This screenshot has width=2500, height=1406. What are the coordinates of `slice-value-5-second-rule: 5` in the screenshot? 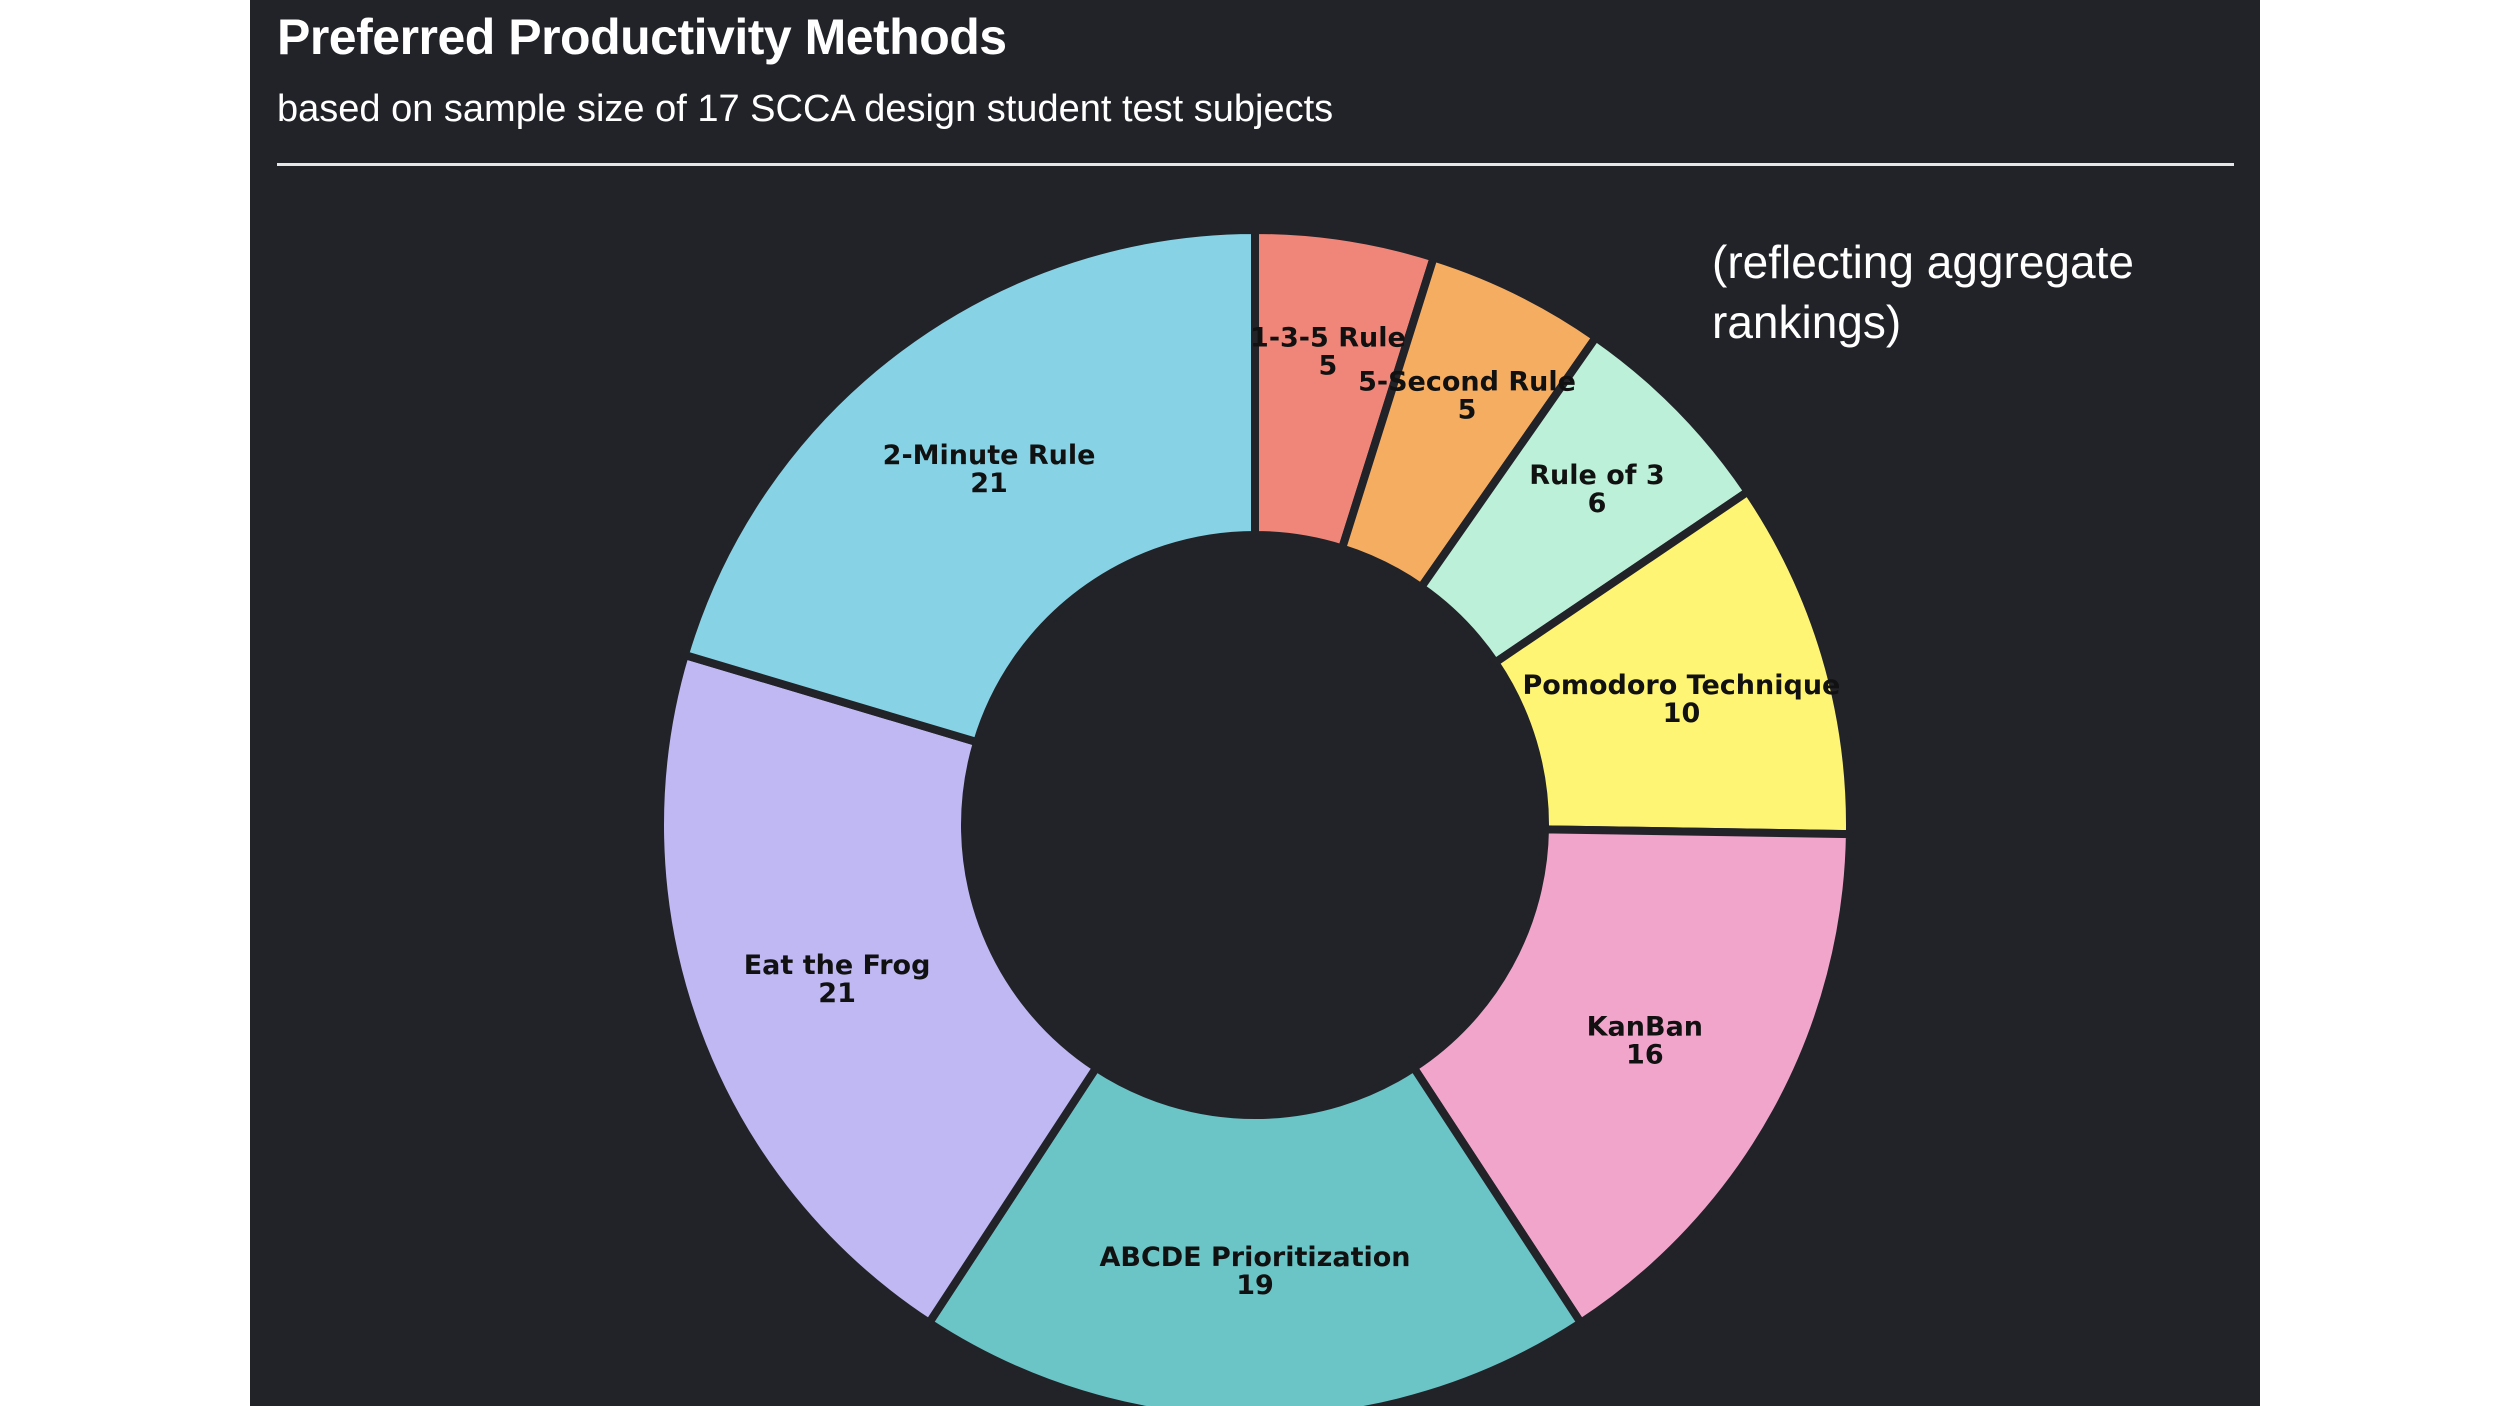 It's located at (1467, 409).